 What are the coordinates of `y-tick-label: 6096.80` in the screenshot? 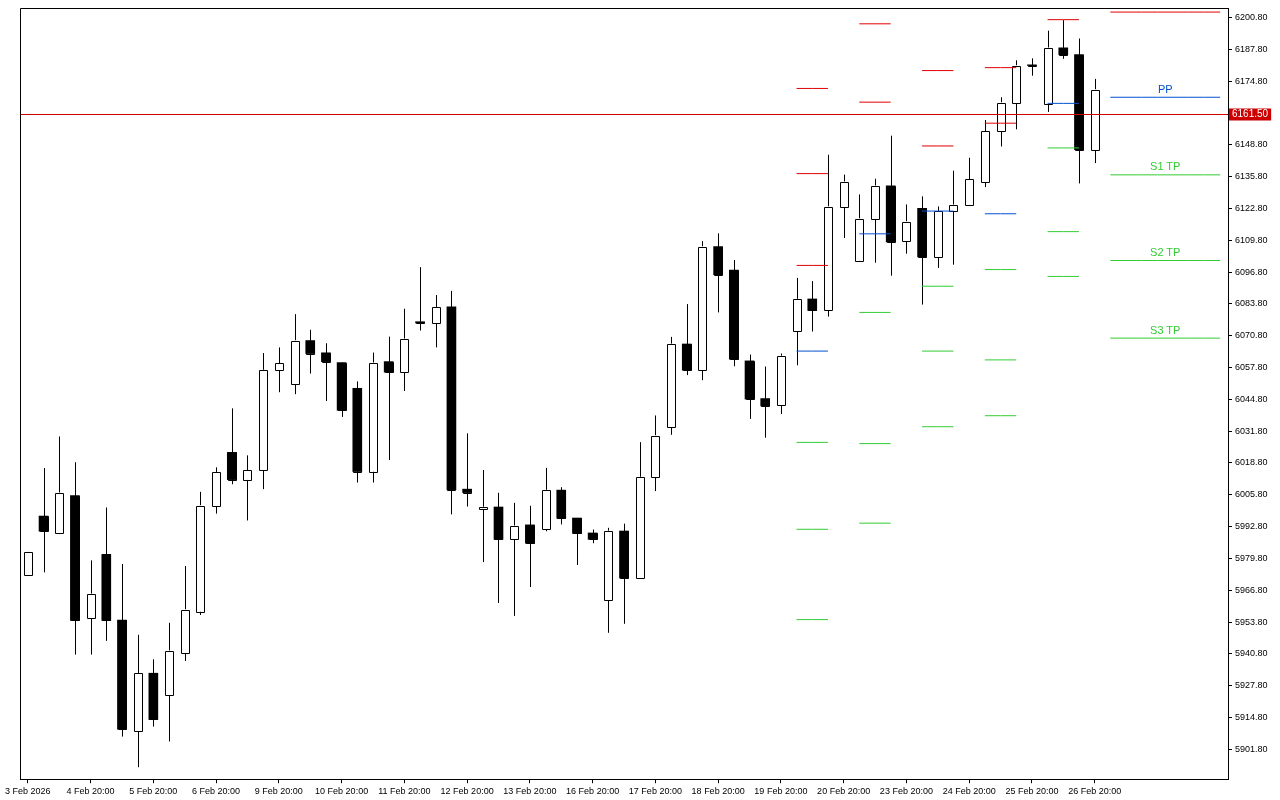 It's located at (1251, 271).